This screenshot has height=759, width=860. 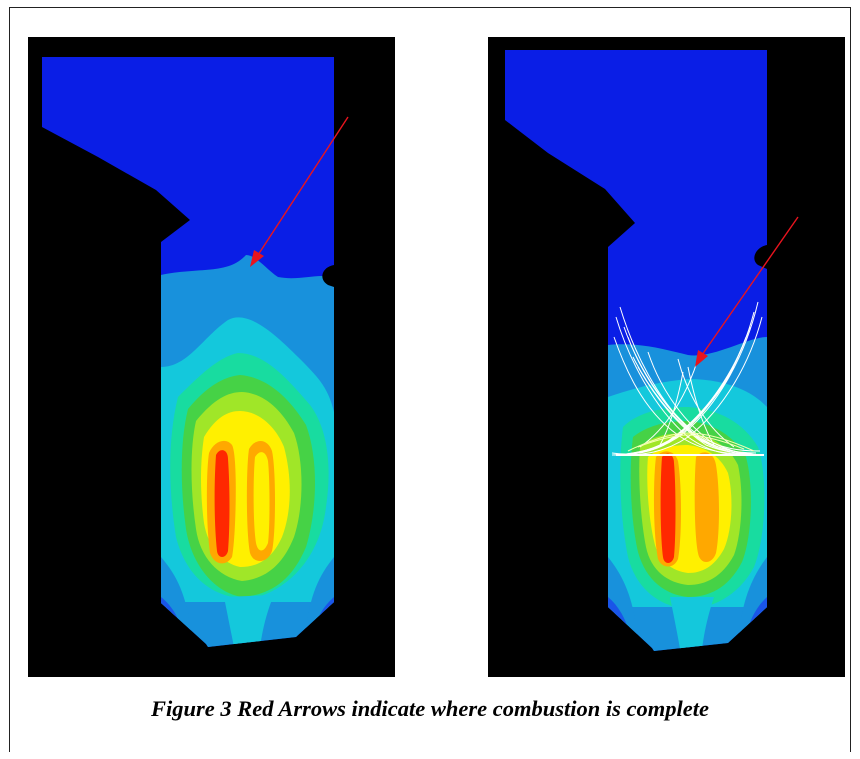 What do you see at coordinates (299, 191) in the screenshot?
I see `combustion-arrow-left` at bounding box center [299, 191].